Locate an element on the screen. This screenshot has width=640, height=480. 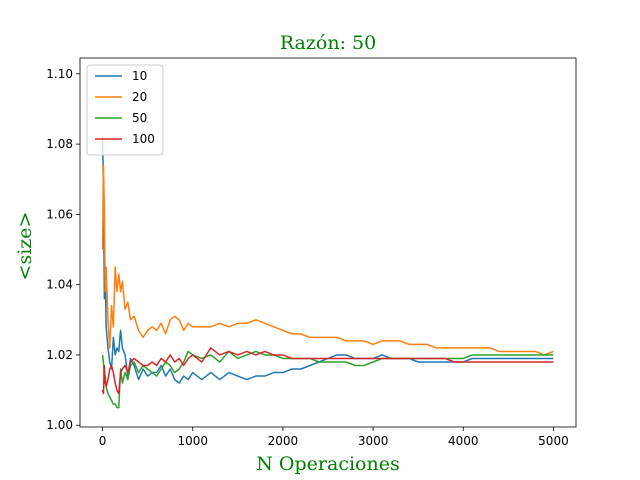
x-tick-label: 0 is located at coordinates (103, 441).